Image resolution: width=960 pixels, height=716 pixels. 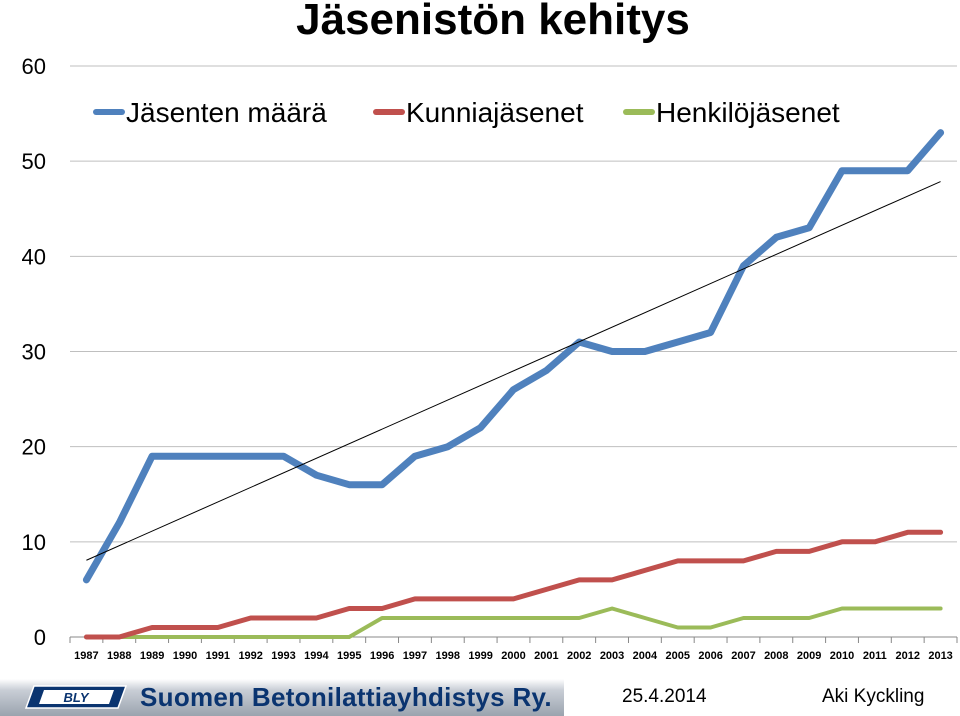 What do you see at coordinates (34, 256) in the screenshot?
I see `y-tick-label-40: 40` at bounding box center [34, 256].